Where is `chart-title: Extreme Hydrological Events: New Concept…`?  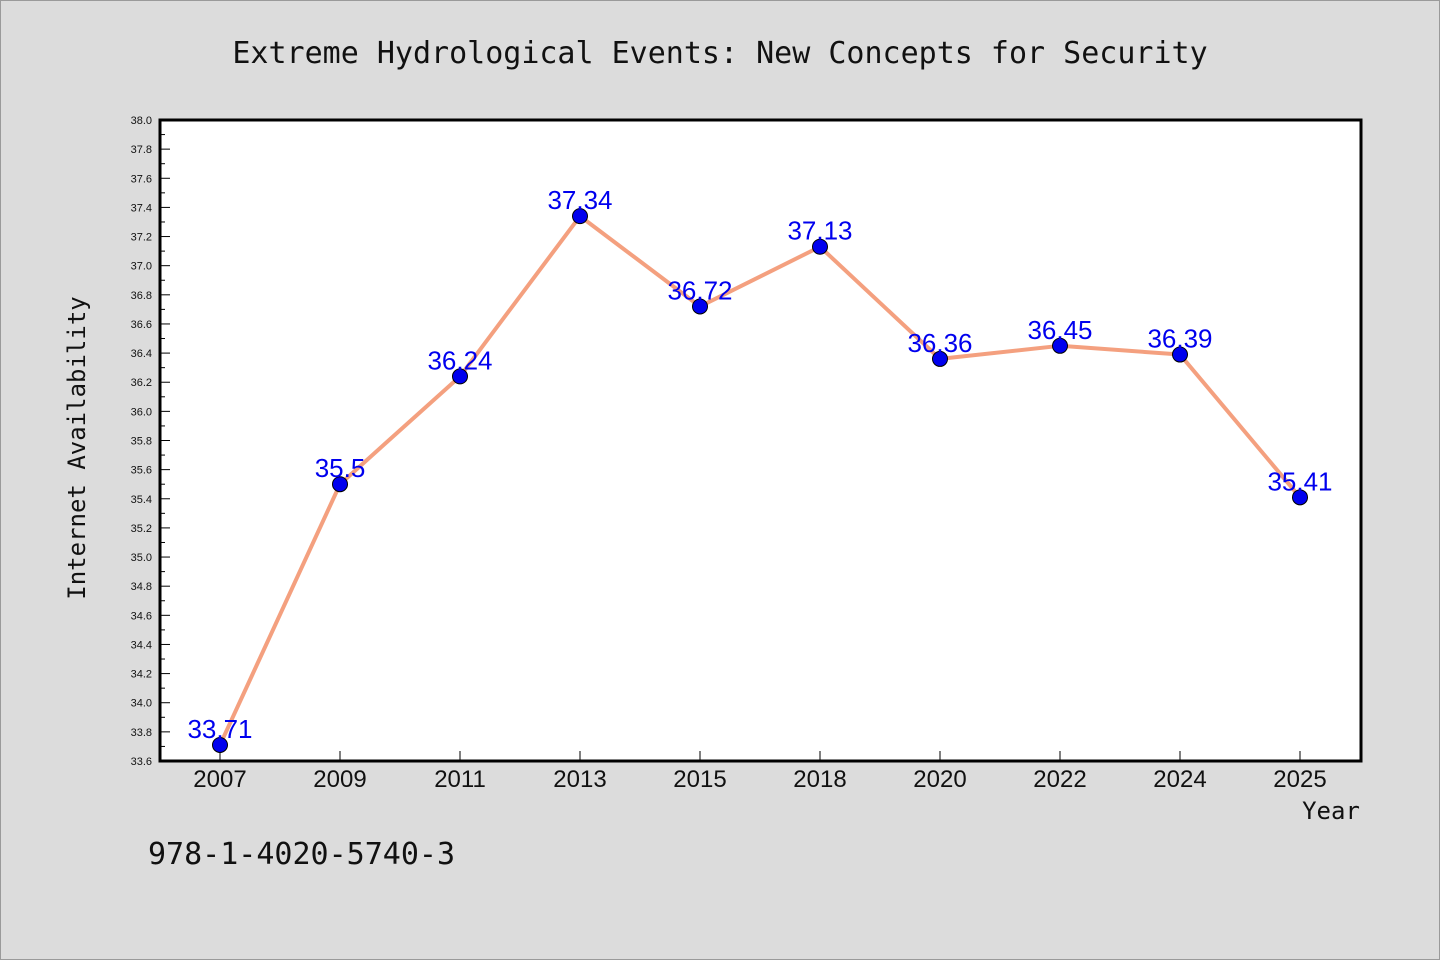
chart-title: Extreme Hydrological Events: New Concept… is located at coordinates (719, 53).